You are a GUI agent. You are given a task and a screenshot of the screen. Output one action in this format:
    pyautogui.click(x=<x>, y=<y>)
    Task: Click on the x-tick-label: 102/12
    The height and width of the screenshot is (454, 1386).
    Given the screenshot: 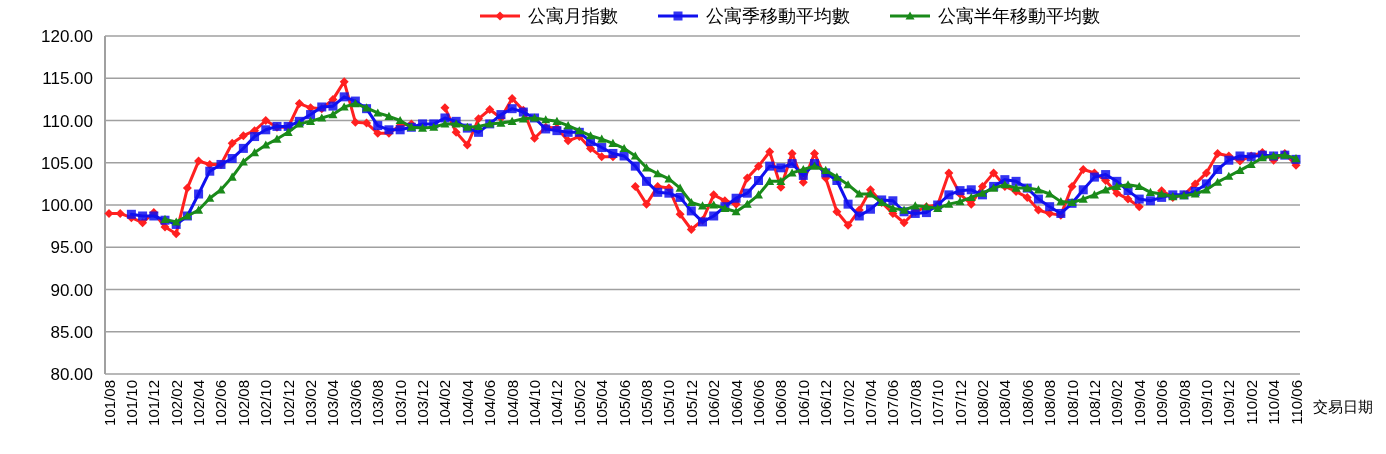 What is the action you would take?
    pyautogui.click(x=288, y=403)
    